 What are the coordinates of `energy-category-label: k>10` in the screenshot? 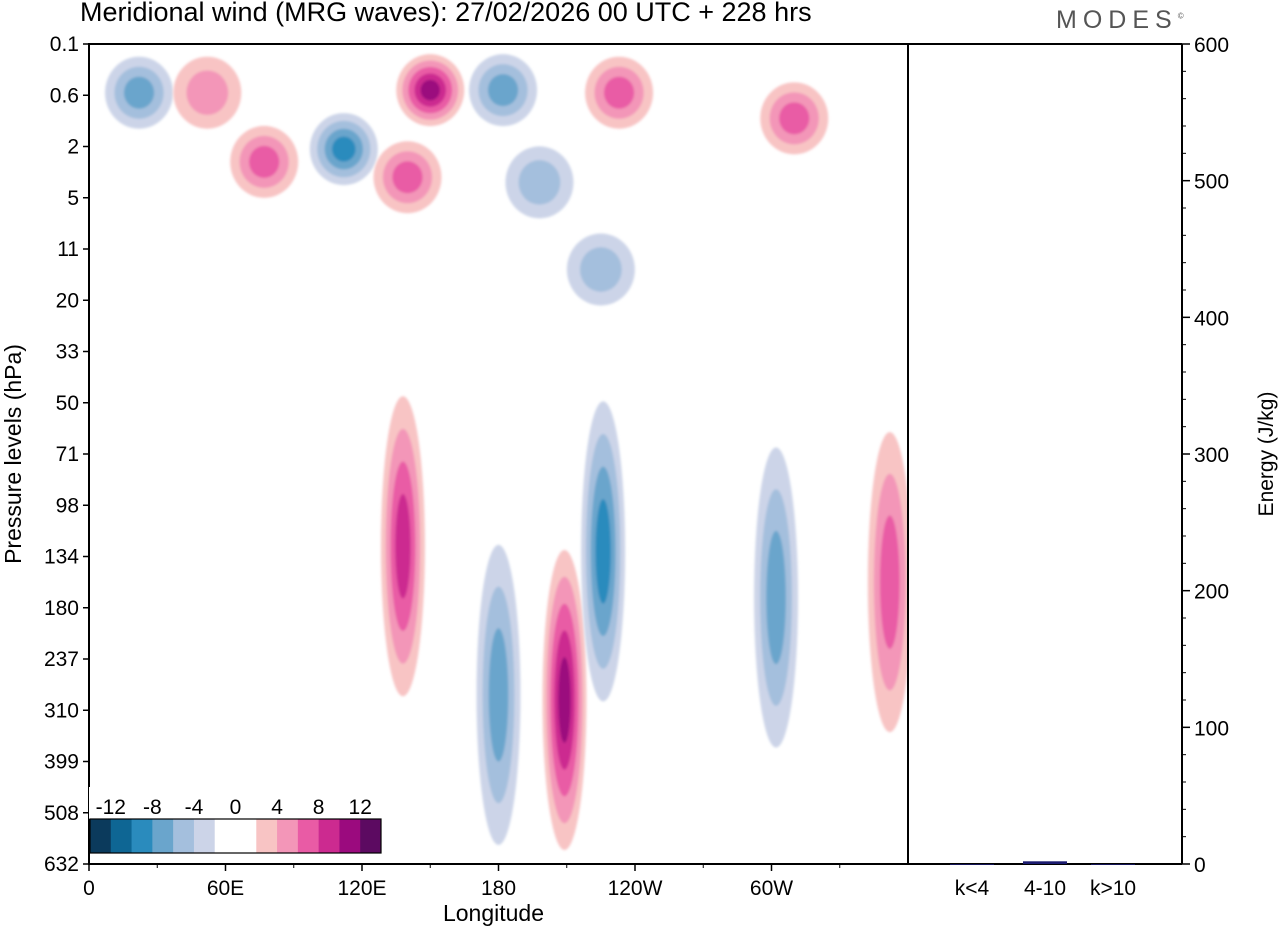 It's located at (1113, 888).